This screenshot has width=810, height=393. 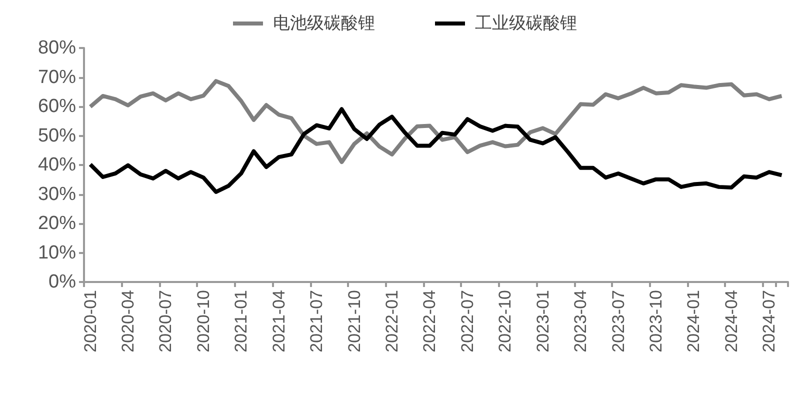 I want to click on y-tick-label: 60%, so click(x=57, y=106).